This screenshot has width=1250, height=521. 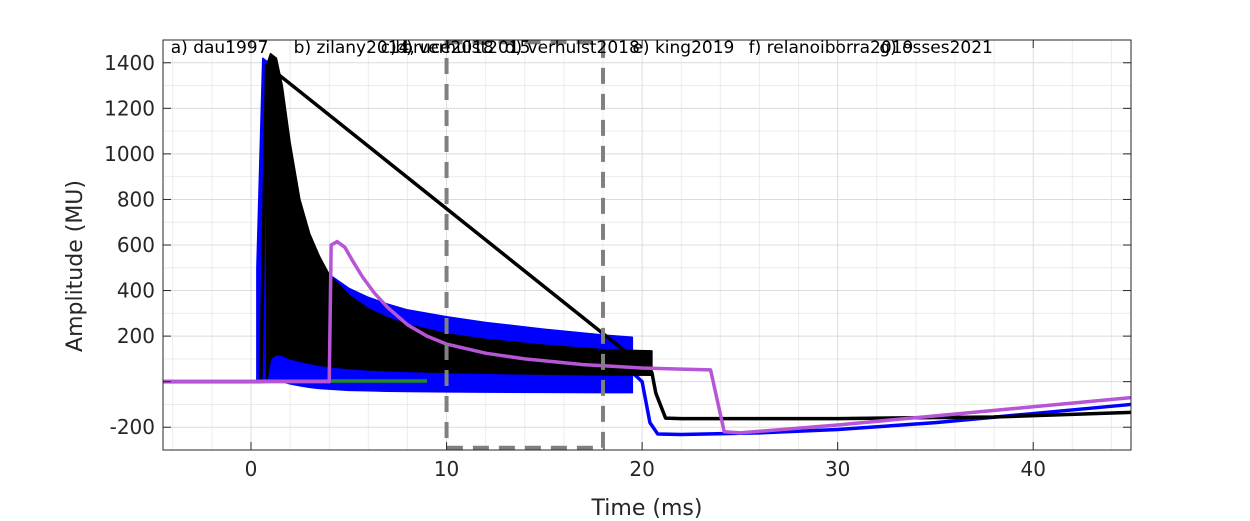 I want to click on y-axis-title: Amplitude (MU), so click(x=75, y=266).